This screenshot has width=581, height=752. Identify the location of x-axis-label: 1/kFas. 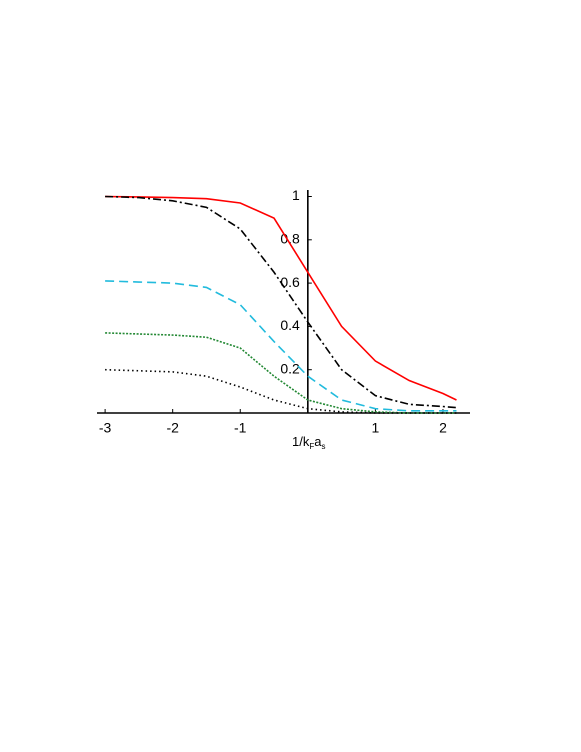
(308, 442).